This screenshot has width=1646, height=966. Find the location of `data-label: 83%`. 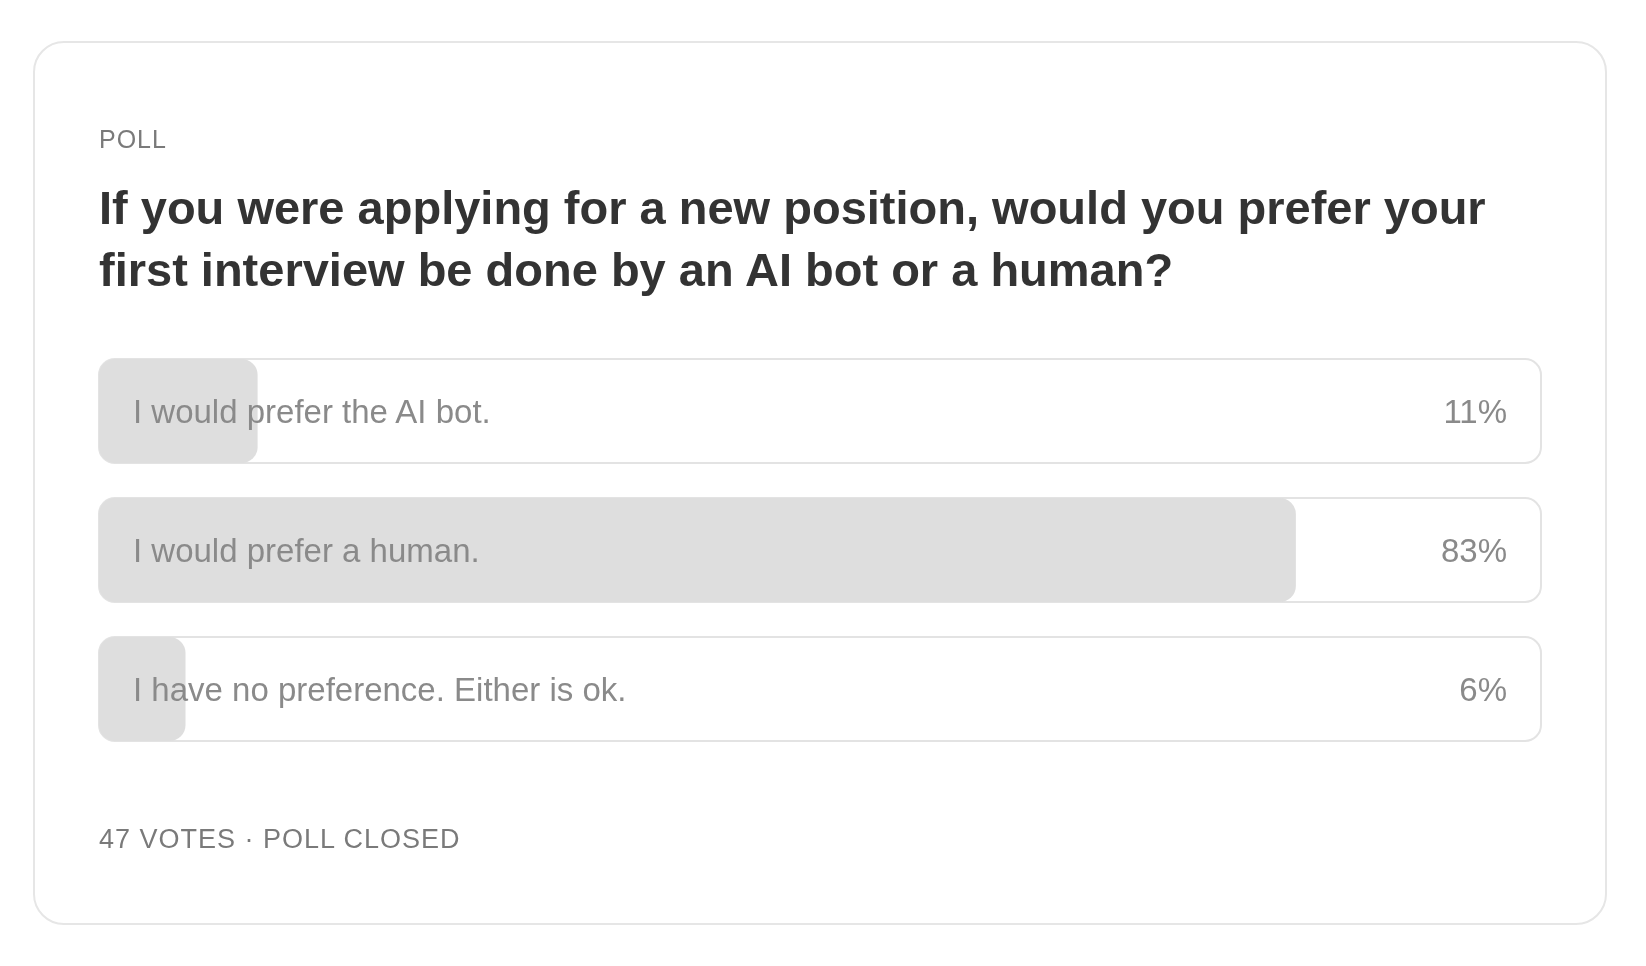

data-label: 83% is located at coordinates (1473, 550).